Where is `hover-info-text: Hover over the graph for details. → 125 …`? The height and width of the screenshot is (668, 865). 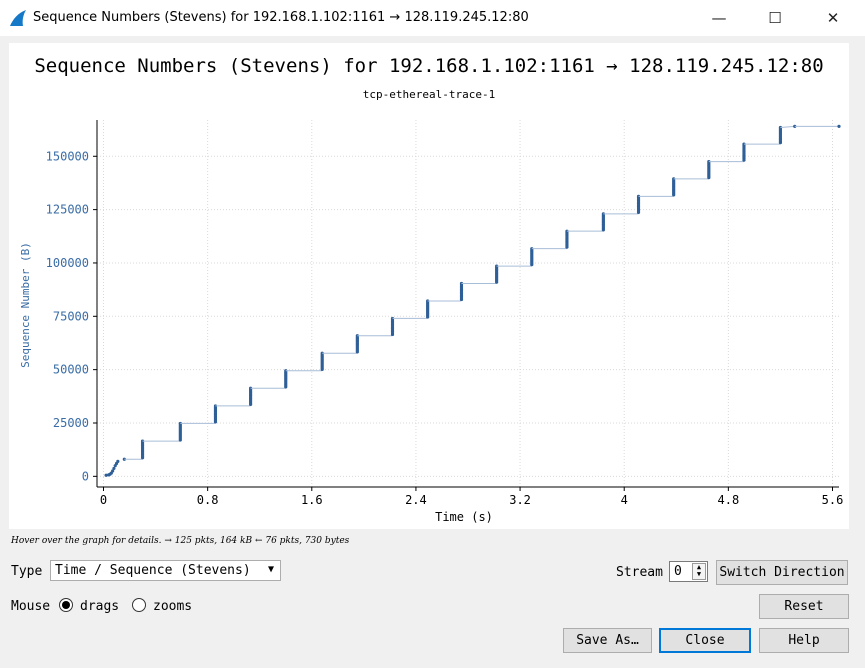 hover-info-text: Hover over the graph for details. → 125 … is located at coordinates (180, 541).